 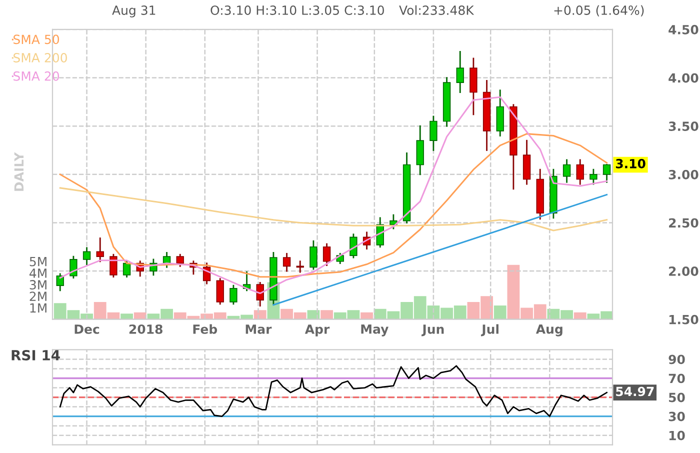 What do you see at coordinates (631, 163) in the screenshot?
I see `annotation: 3.10` at bounding box center [631, 163].